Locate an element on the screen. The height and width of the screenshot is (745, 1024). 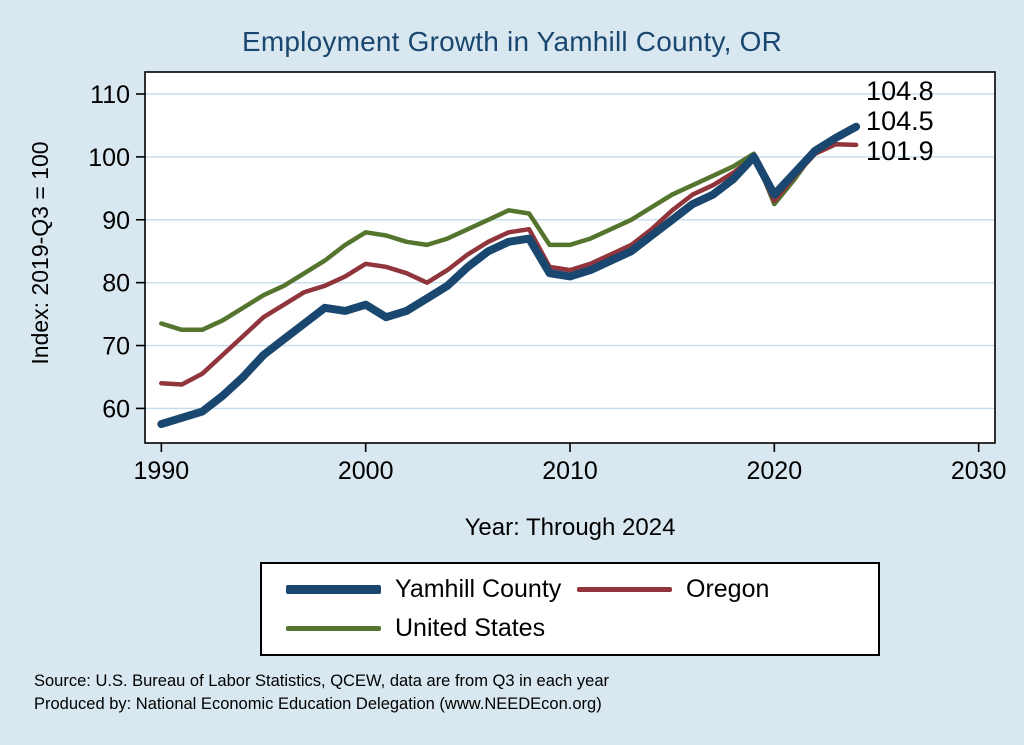
legend-label-united-states: United States is located at coordinates (470, 628).